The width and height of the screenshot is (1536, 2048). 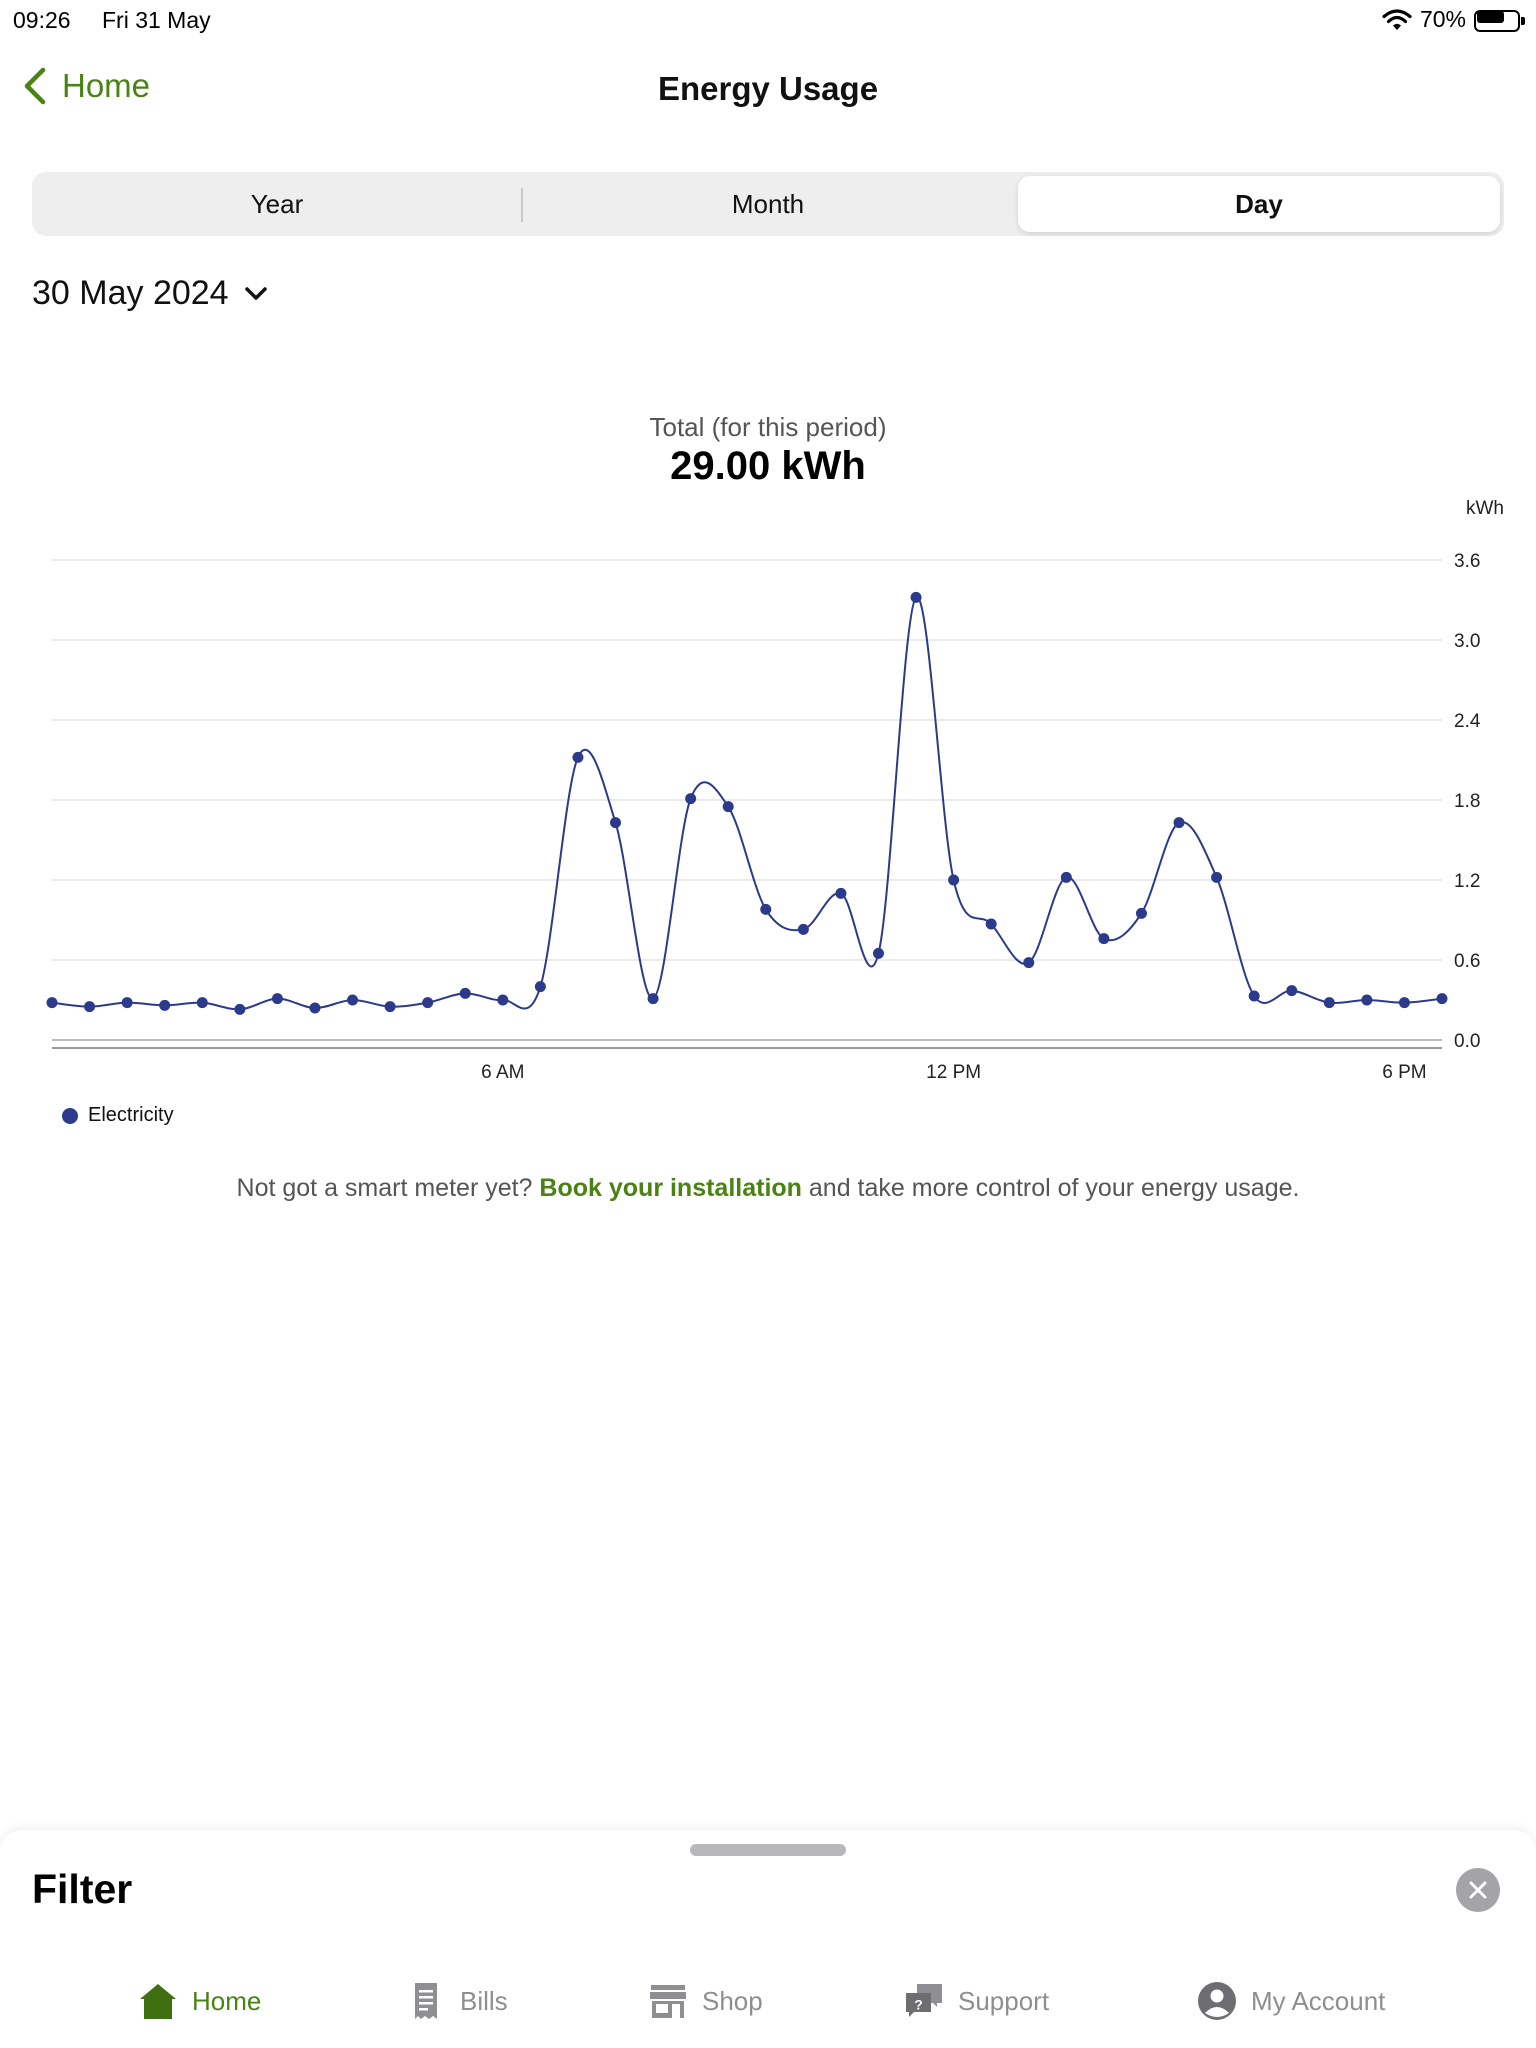 I want to click on legend-label: Electricity, so click(x=131, y=1115).